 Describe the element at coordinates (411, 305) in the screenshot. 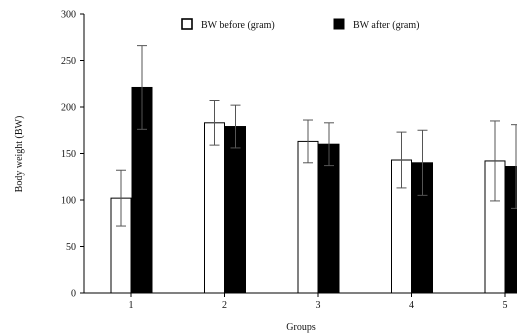

I see `x-tick-label: 4` at that location.